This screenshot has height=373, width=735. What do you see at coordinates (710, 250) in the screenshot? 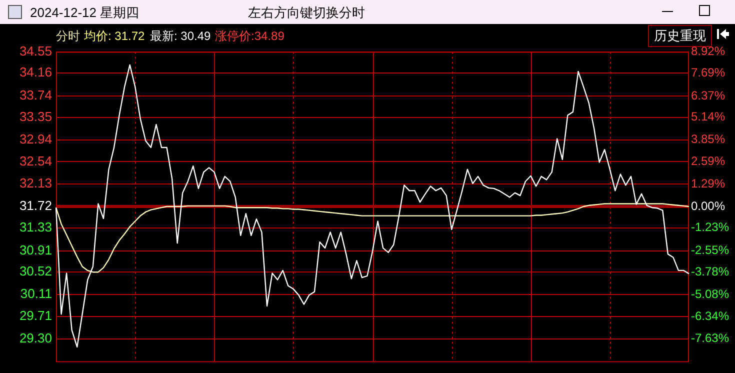
I see `y2-tick-label: -2.55%` at bounding box center [710, 250].